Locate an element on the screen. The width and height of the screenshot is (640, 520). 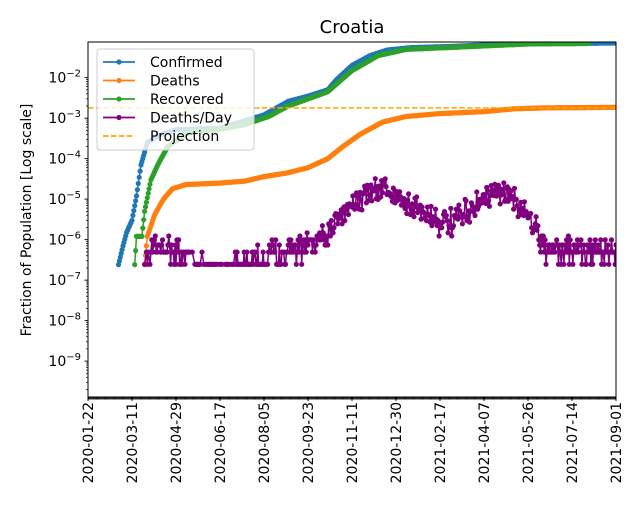
x-tick-label: 2020-01-22 is located at coordinates (89, 442).